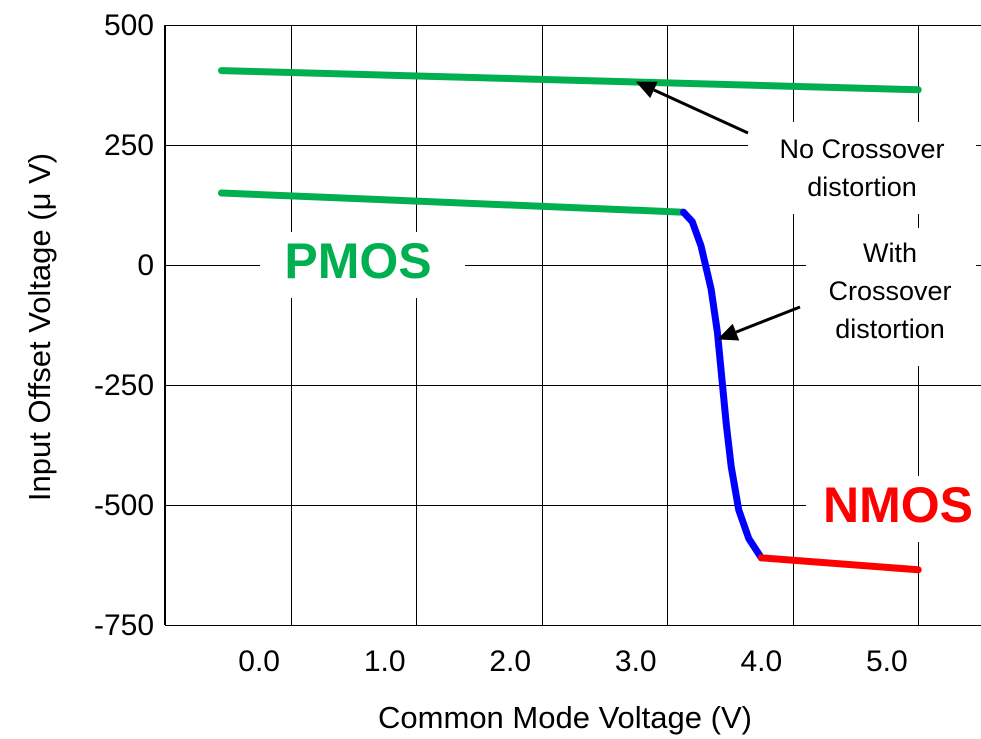  Describe the element at coordinates (510, 661) in the screenshot. I see `x-tick-label: 2.0` at that location.